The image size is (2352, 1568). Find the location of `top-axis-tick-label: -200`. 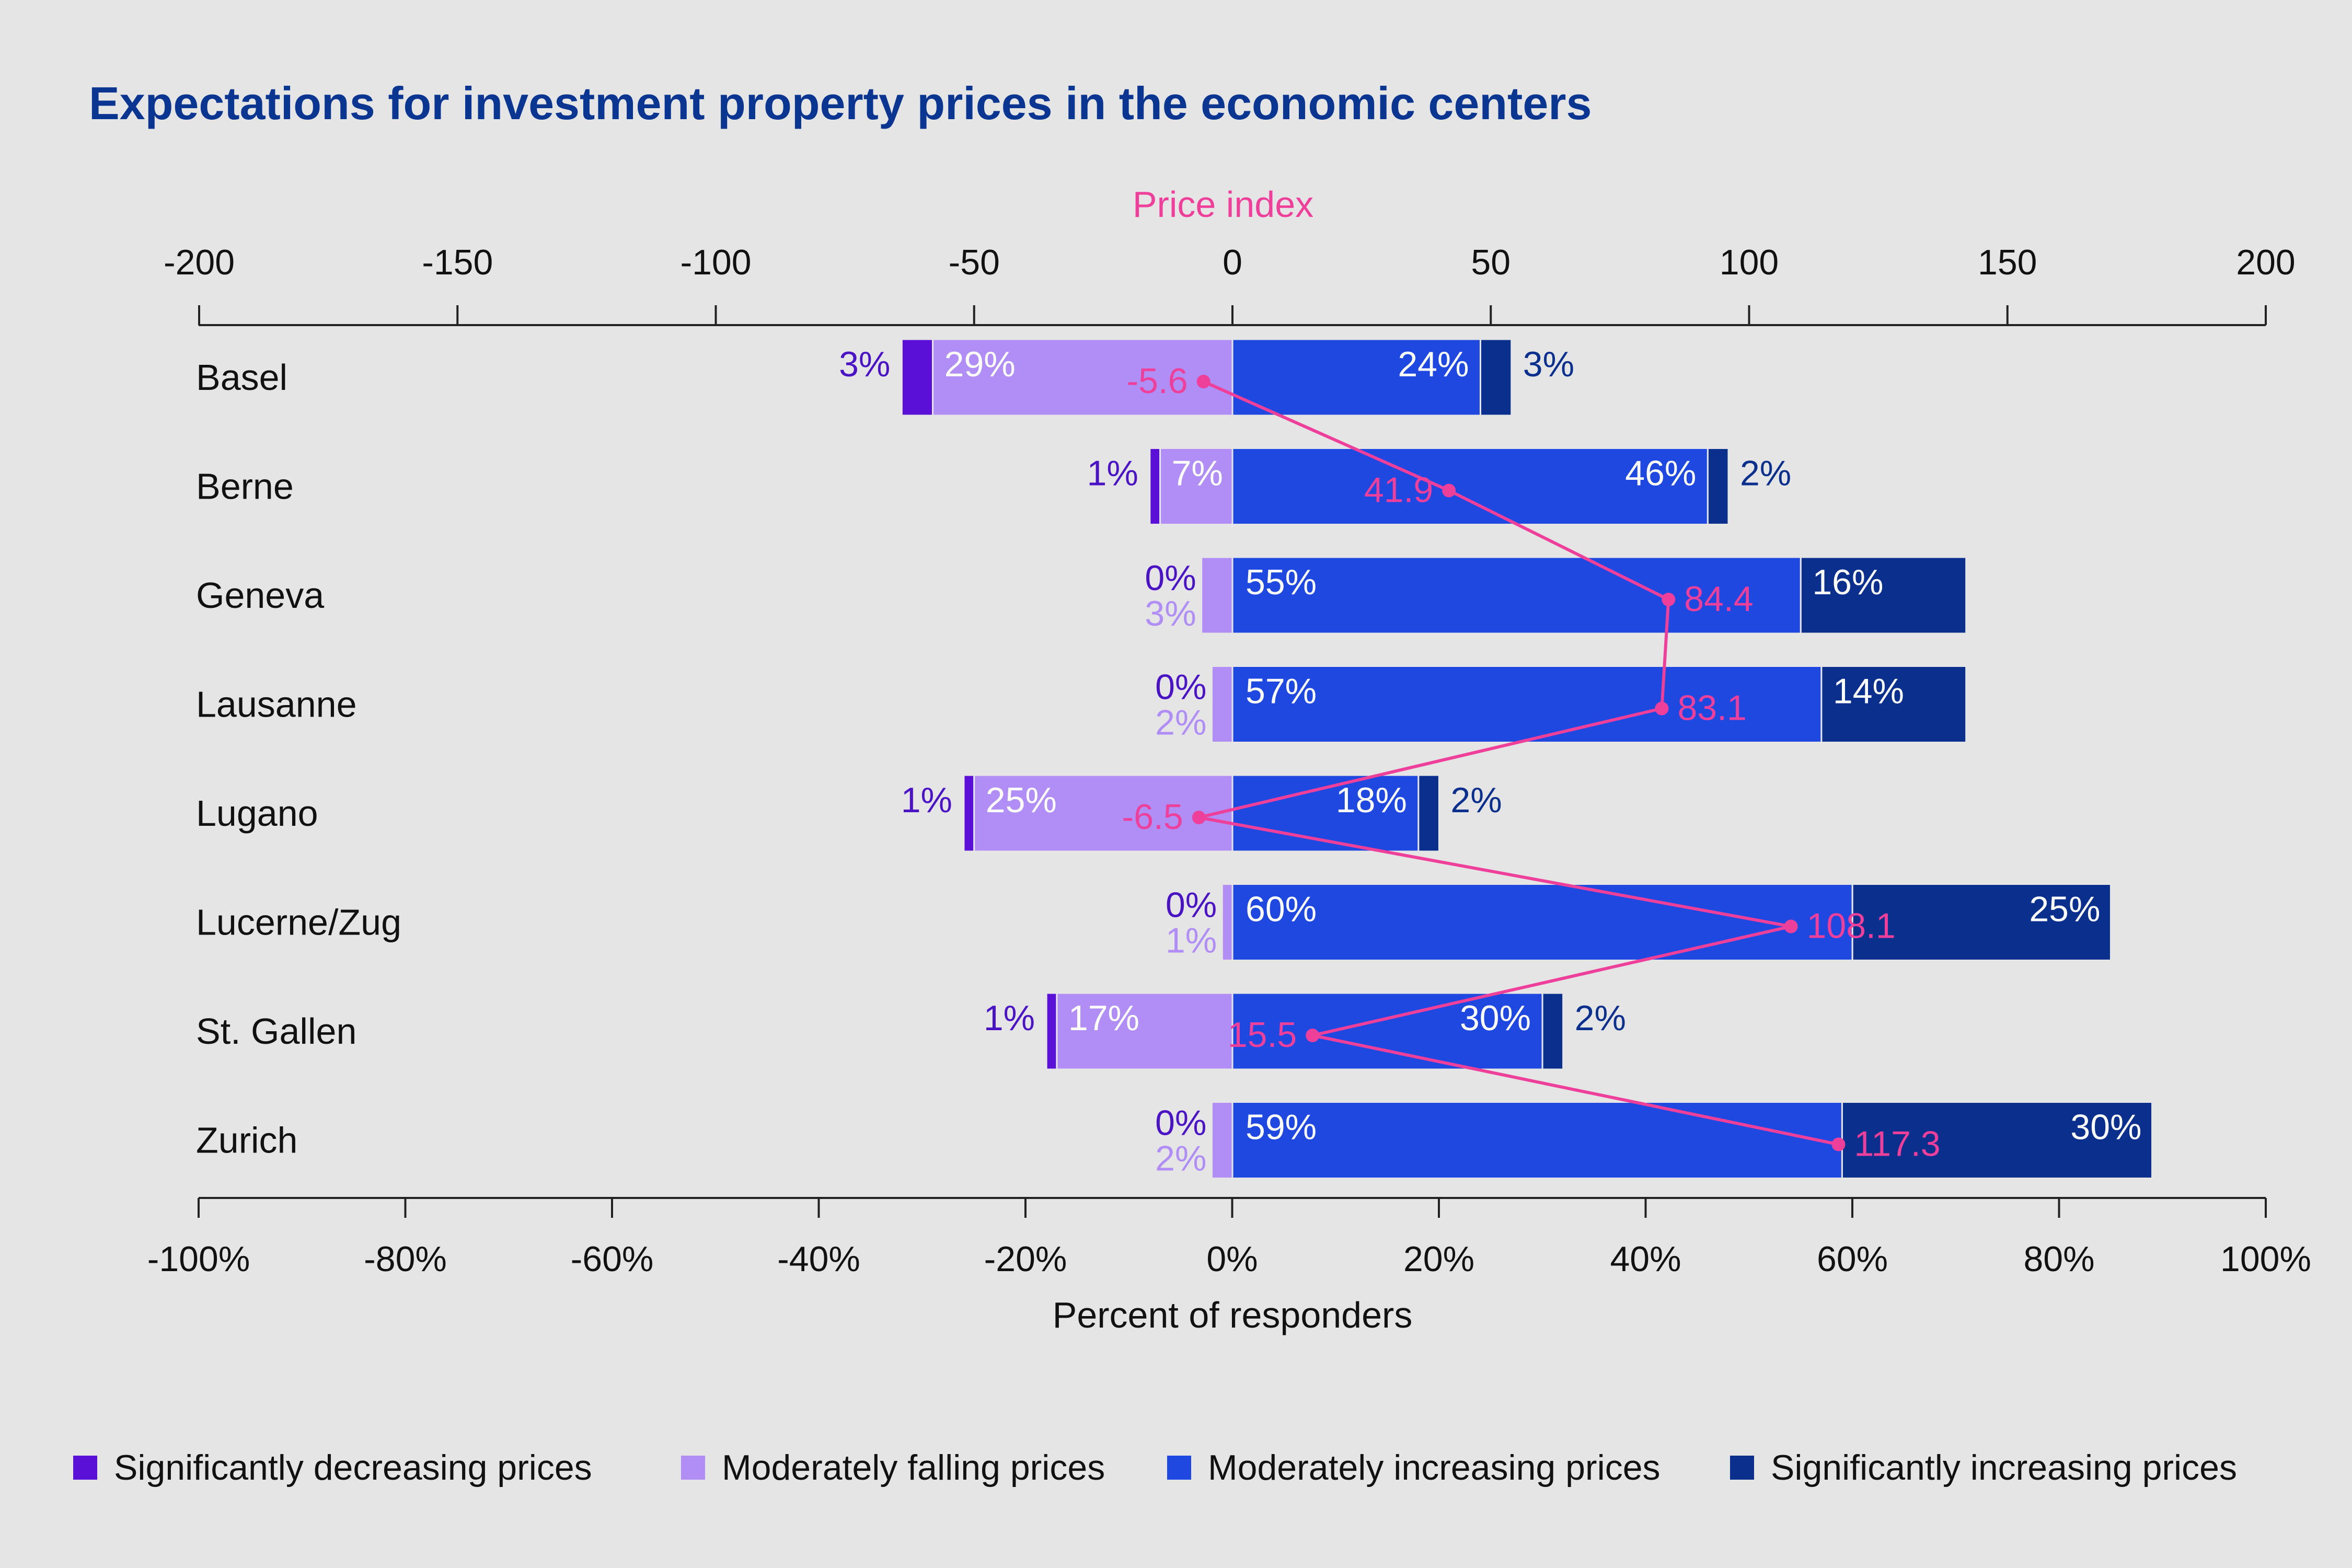

top-axis-tick-label: -200 is located at coordinates (199, 262).